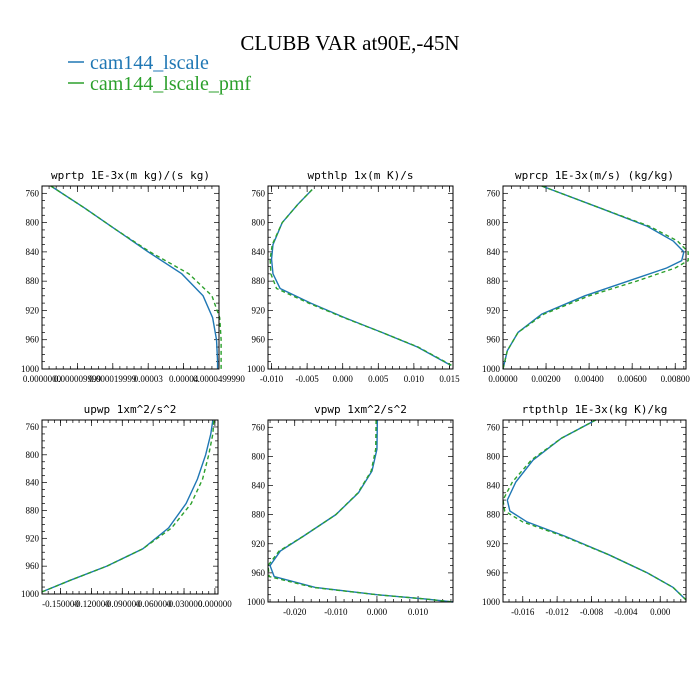  Describe the element at coordinates (676, 379) in the screenshot. I see `x-tick-label: 0.00800` at that location.